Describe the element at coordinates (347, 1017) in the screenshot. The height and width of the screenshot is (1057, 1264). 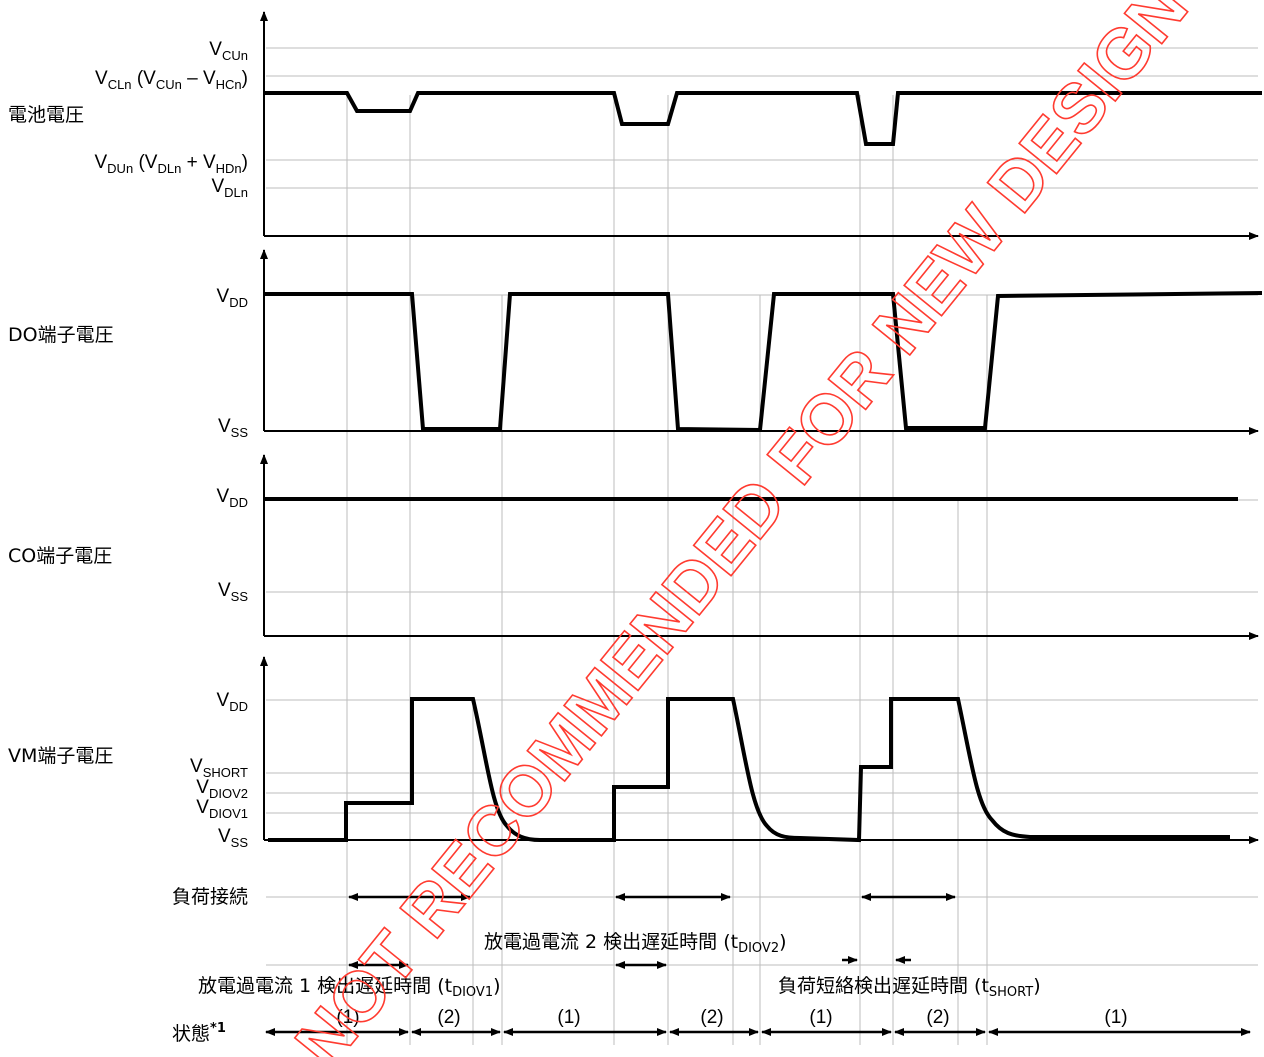
I see `state-1a: (1)` at that location.